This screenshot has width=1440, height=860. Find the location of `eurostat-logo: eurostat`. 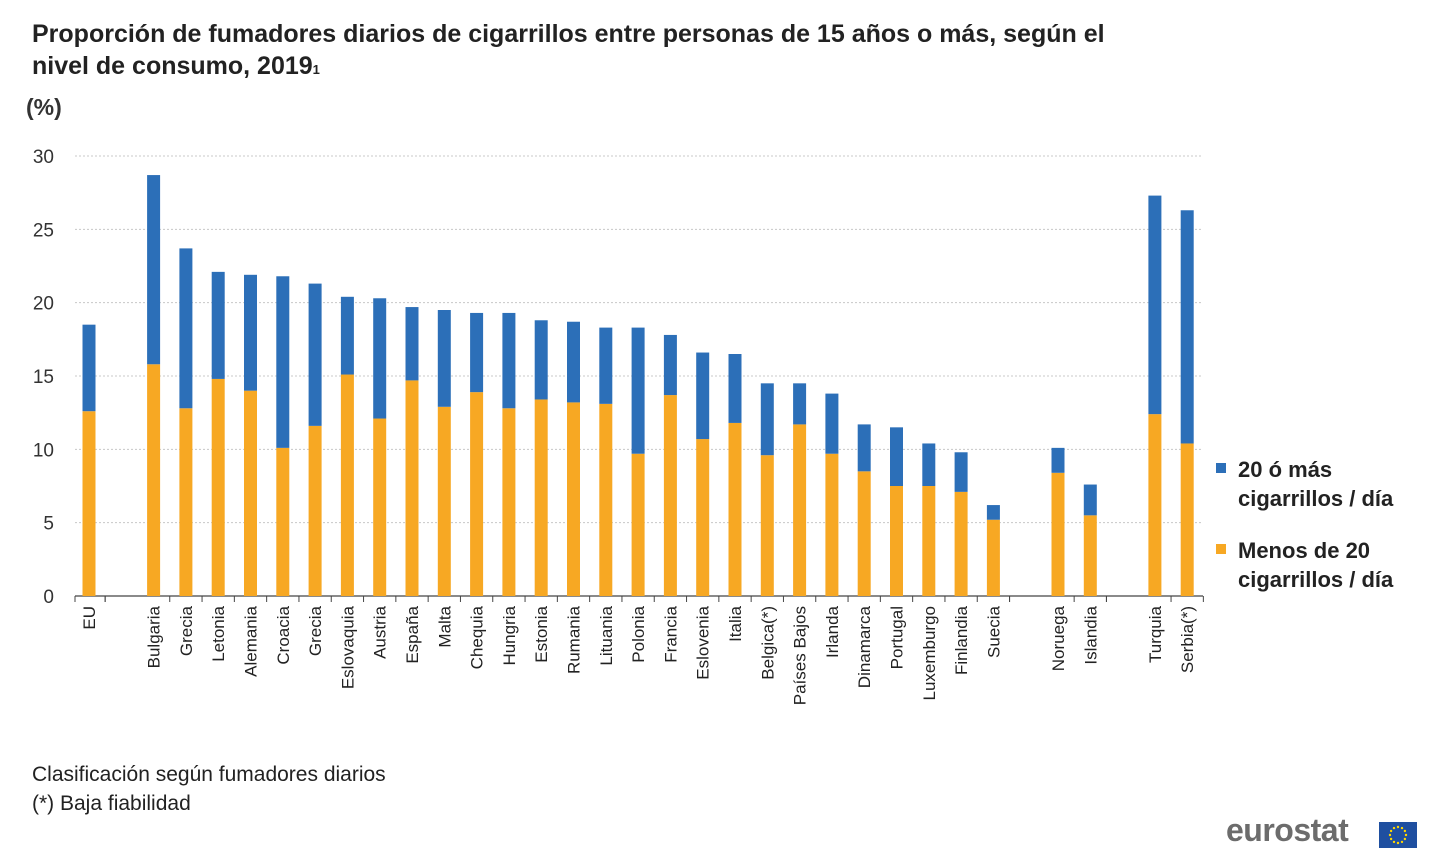

eurostat-logo: eurostat is located at coordinates (1287, 830).